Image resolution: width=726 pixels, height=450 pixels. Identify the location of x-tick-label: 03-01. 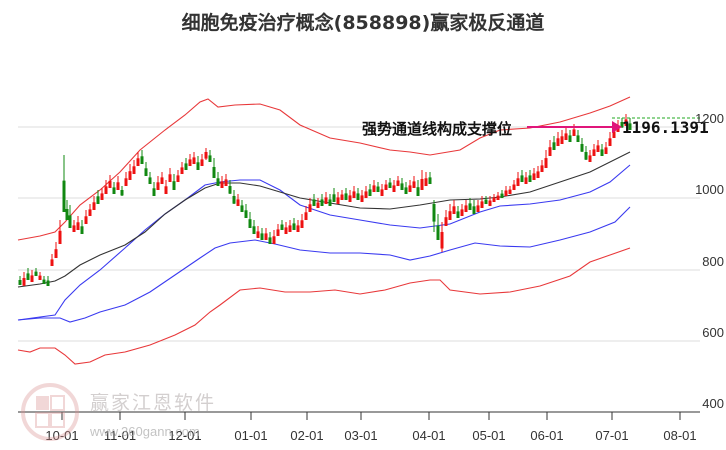
(361, 435).